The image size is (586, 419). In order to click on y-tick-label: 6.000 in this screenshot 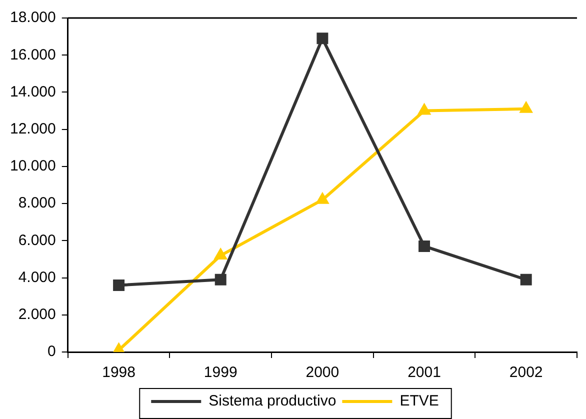, I will do `click(37, 240)`.